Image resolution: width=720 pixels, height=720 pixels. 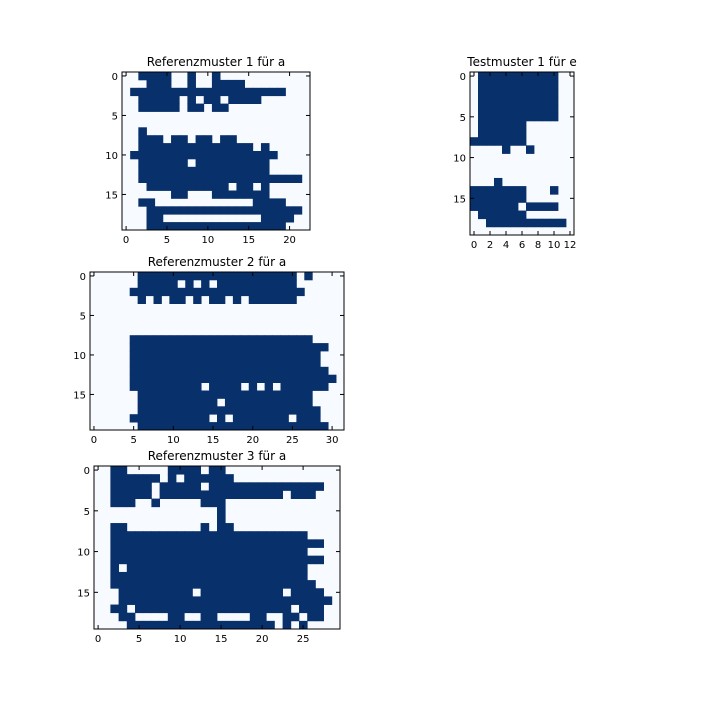 What do you see at coordinates (115, 116) in the screenshot?
I see `y-tick-label: 5` at bounding box center [115, 116].